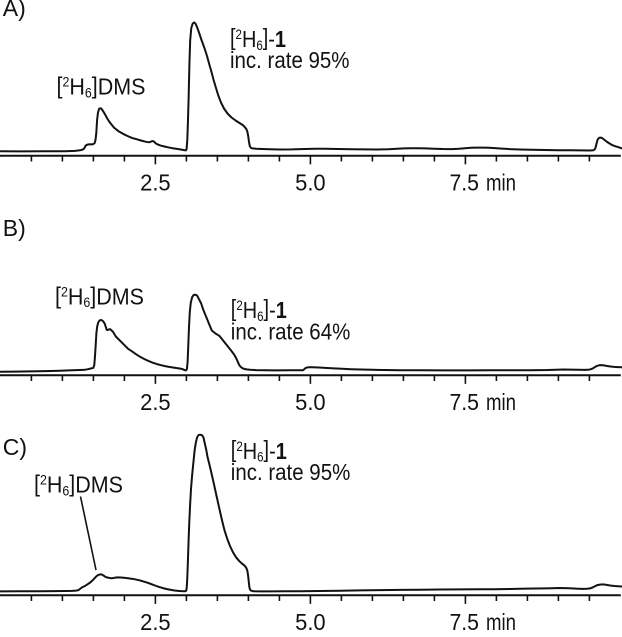  What do you see at coordinates (290, 332) in the screenshot?
I see `svg-text: inc. rate 64%` at bounding box center [290, 332].